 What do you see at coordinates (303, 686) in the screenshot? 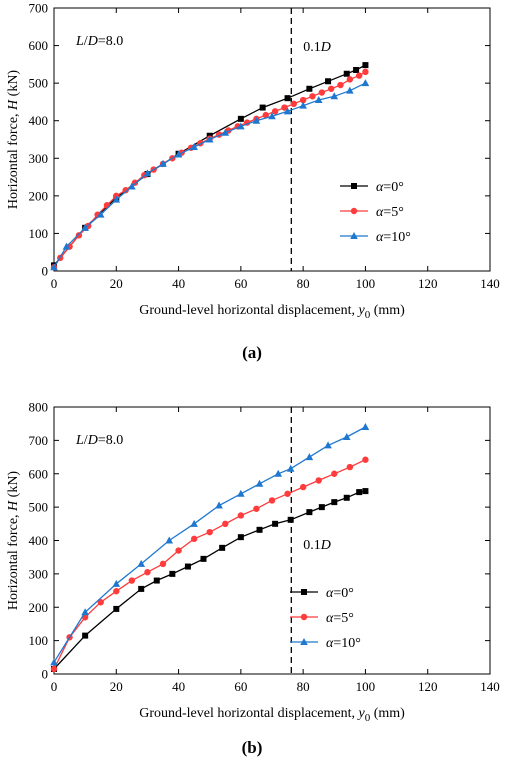
I see `x-tick-label: 80` at bounding box center [303, 686].